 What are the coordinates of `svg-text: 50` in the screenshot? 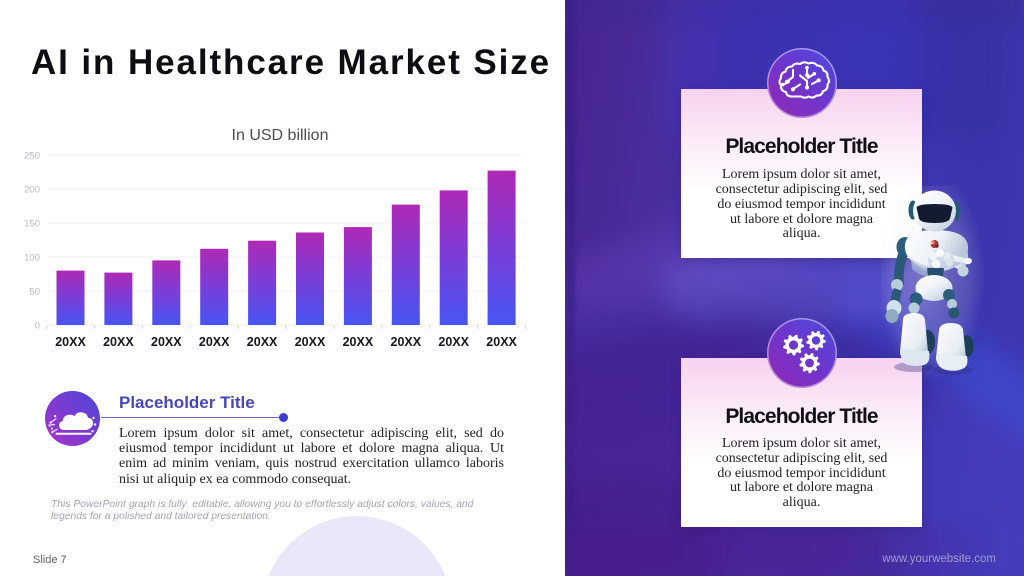 It's located at (34, 292).